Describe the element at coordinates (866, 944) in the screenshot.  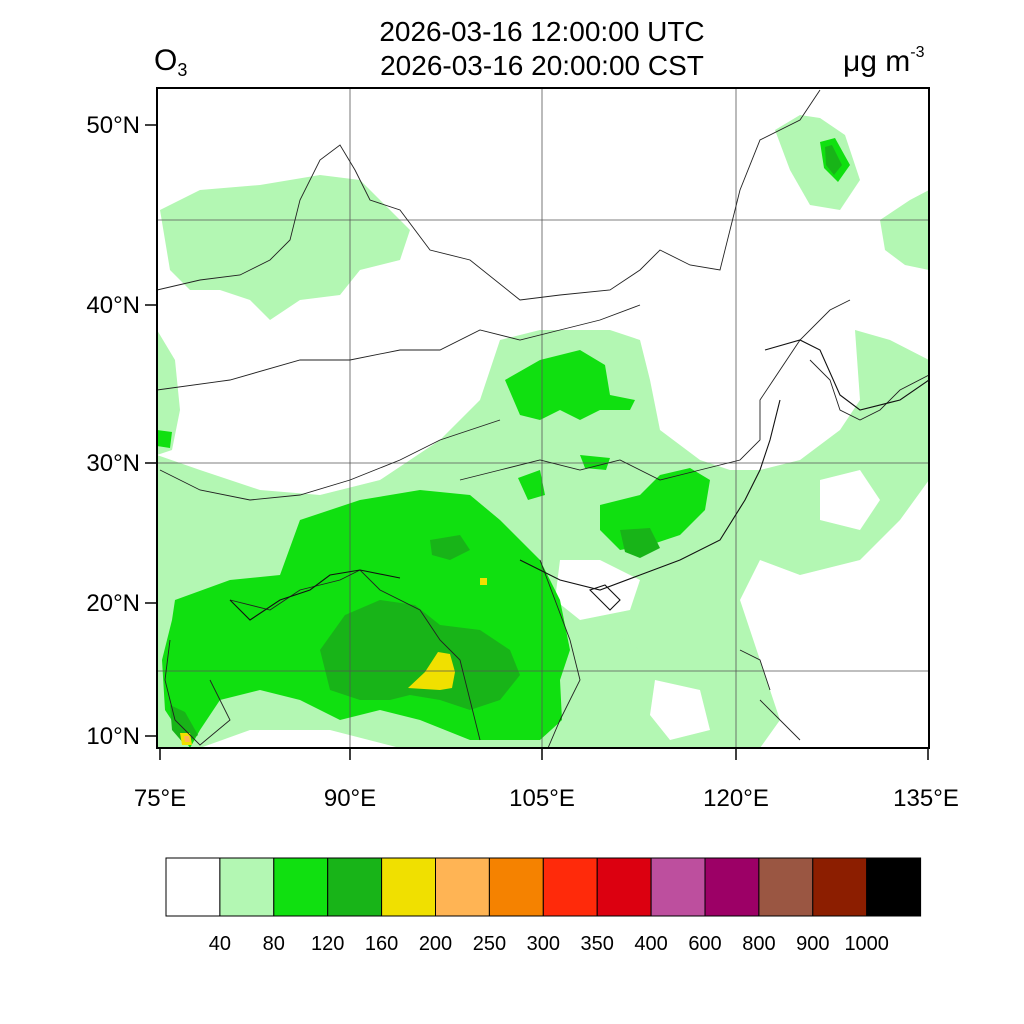
I see `colorbar-label: 1000` at that location.